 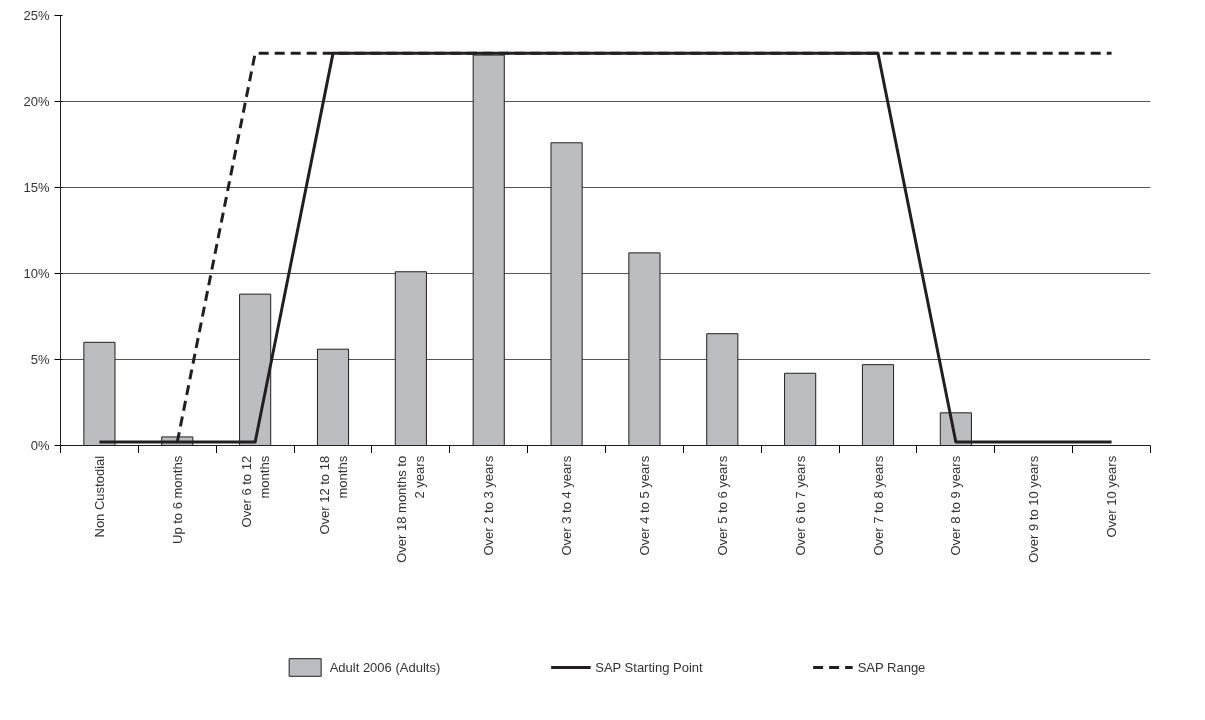 I want to click on legend-label: SAP Starting Point, so click(x=649, y=667).